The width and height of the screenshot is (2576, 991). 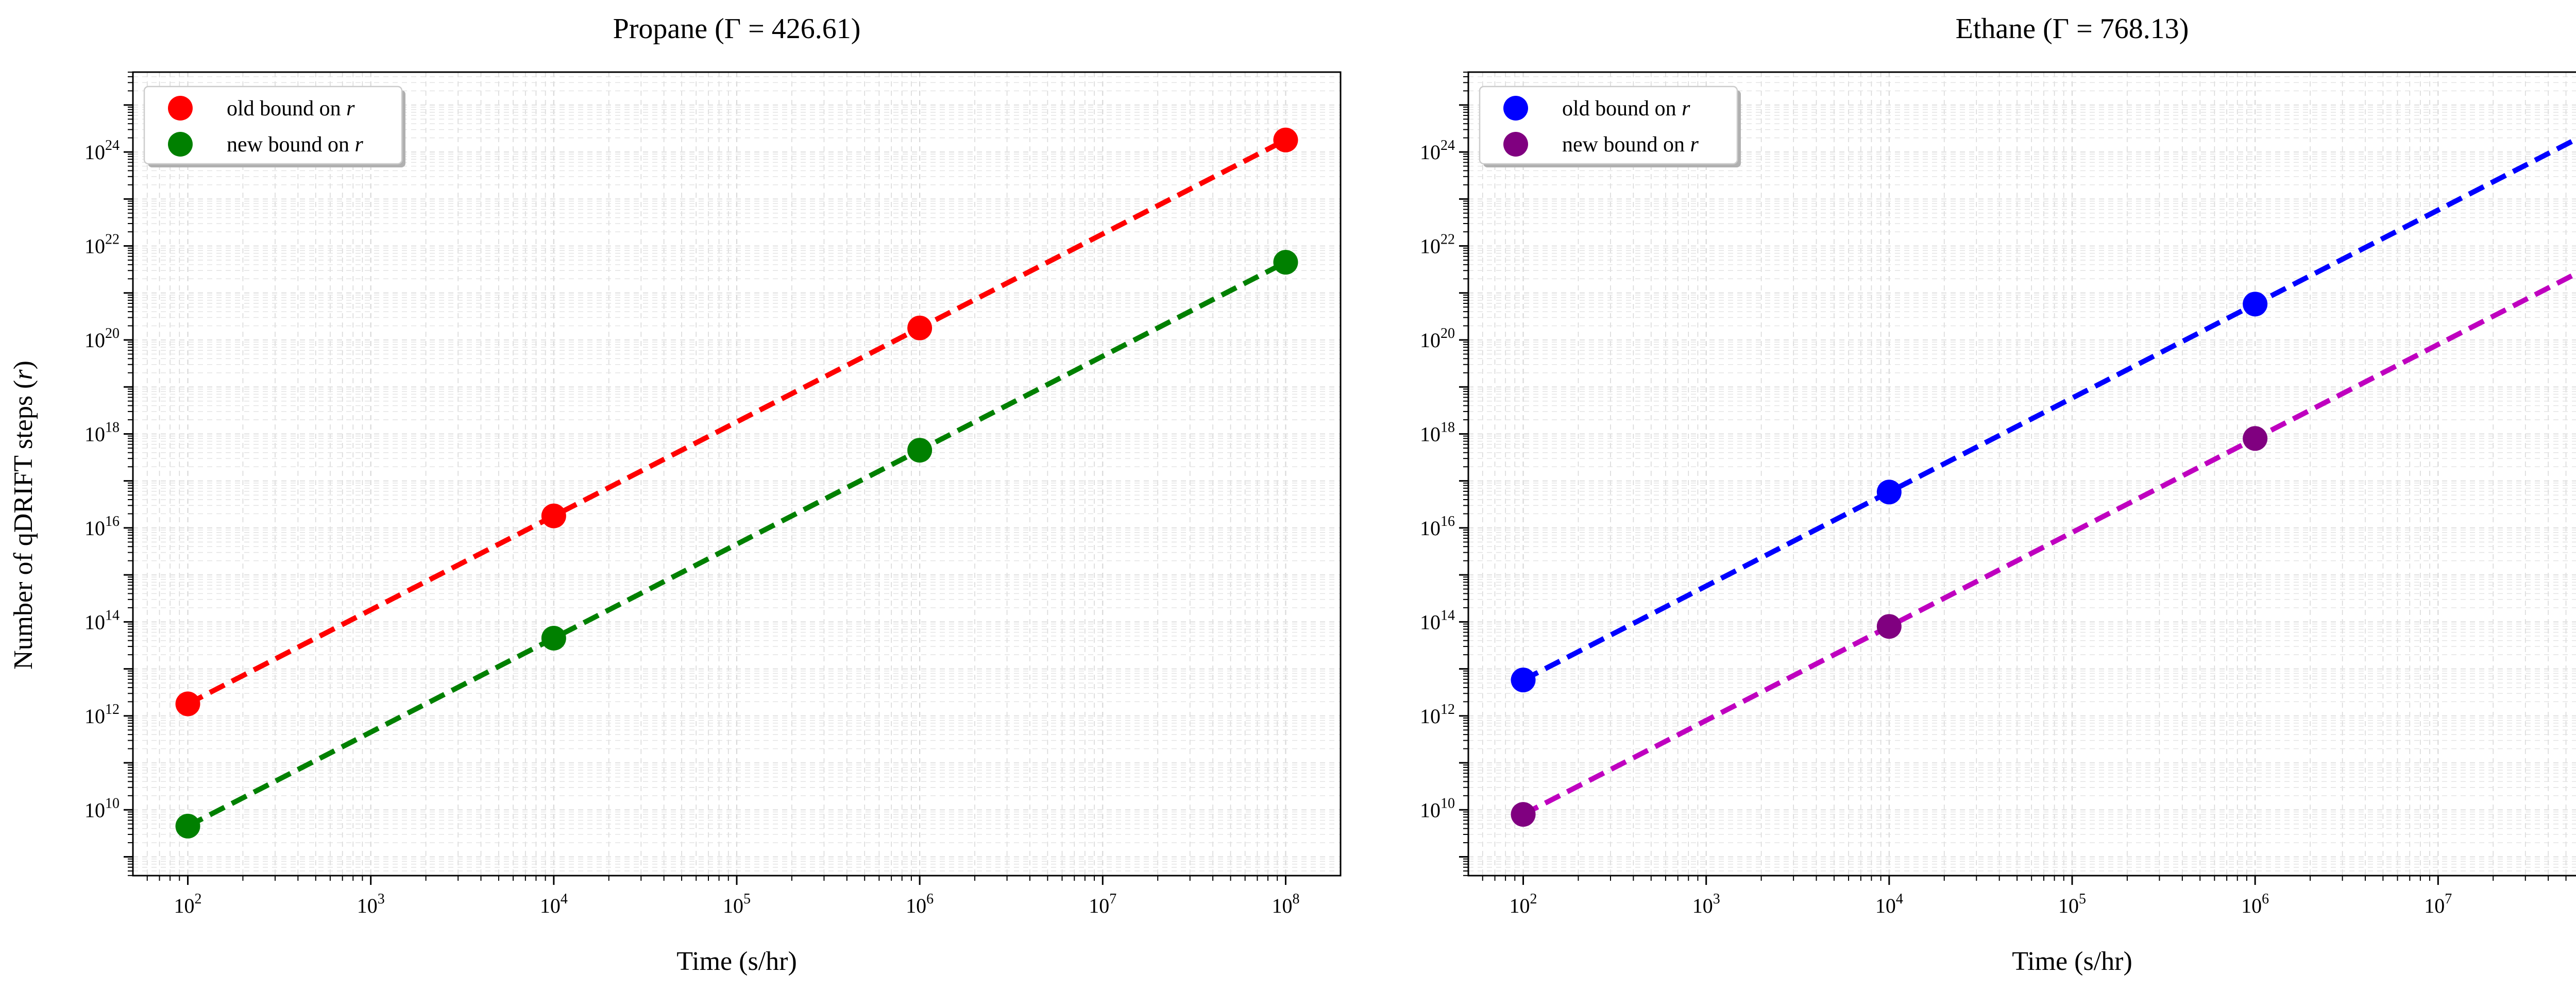 What do you see at coordinates (23, 515) in the screenshot?
I see `y-axis-label: Number of qDRIFT steps (r)` at bounding box center [23, 515].